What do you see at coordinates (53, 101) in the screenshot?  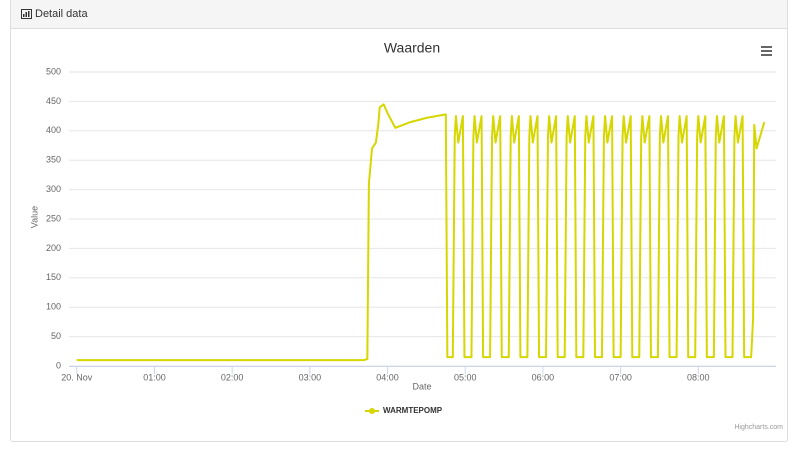 I see `y-tick-label: 450` at bounding box center [53, 101].